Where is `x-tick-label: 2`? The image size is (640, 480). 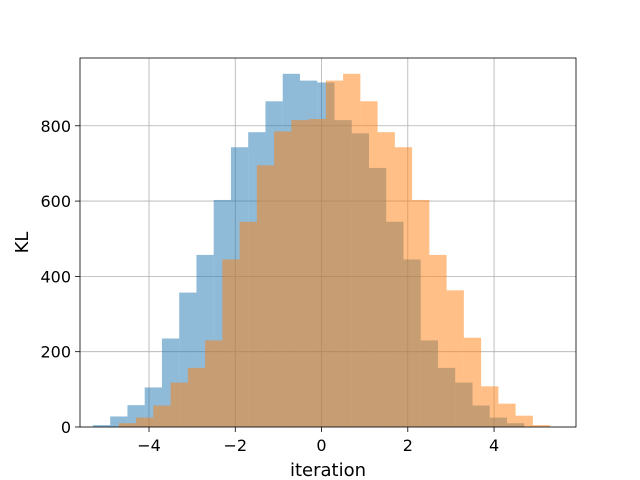 x-tick-label: 2 is located at coordinates (408, 445).